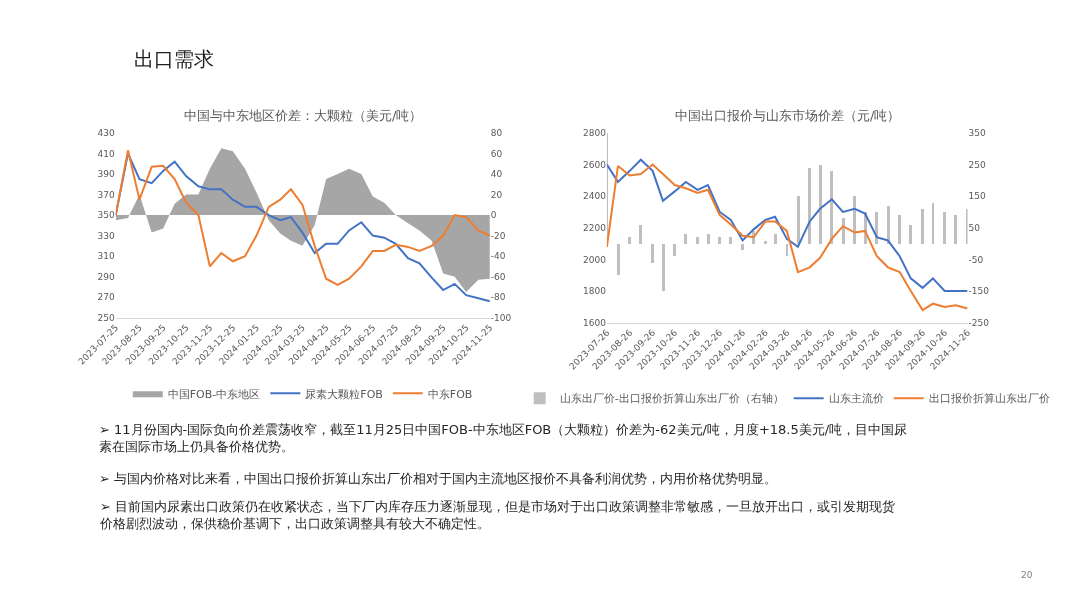  What do you see at coordinates (106, 133) in the screenshot?
I see `y-tick-label: 430` at bounding box center [106, 133].